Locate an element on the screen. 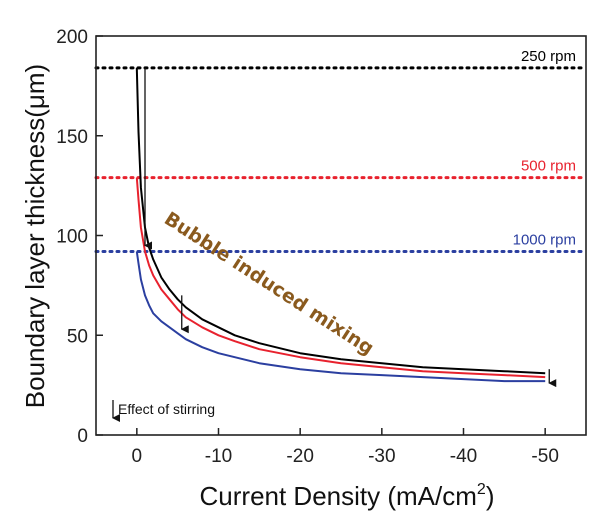 Image resolution: width=601 pixels, height=519 pixels. y-tick-label: 50 is located at coordinates (77, 336).